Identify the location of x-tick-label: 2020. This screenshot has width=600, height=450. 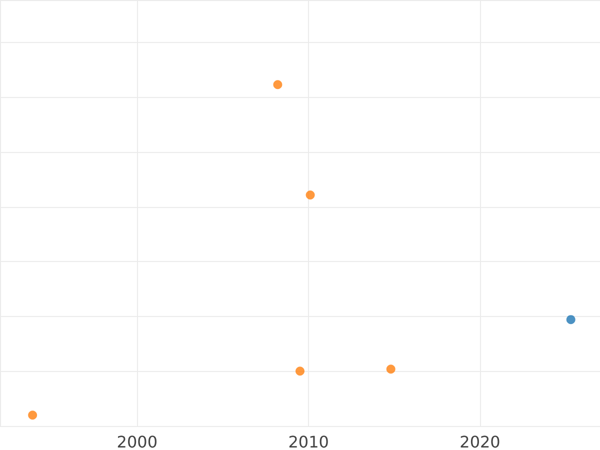
(480, 441).